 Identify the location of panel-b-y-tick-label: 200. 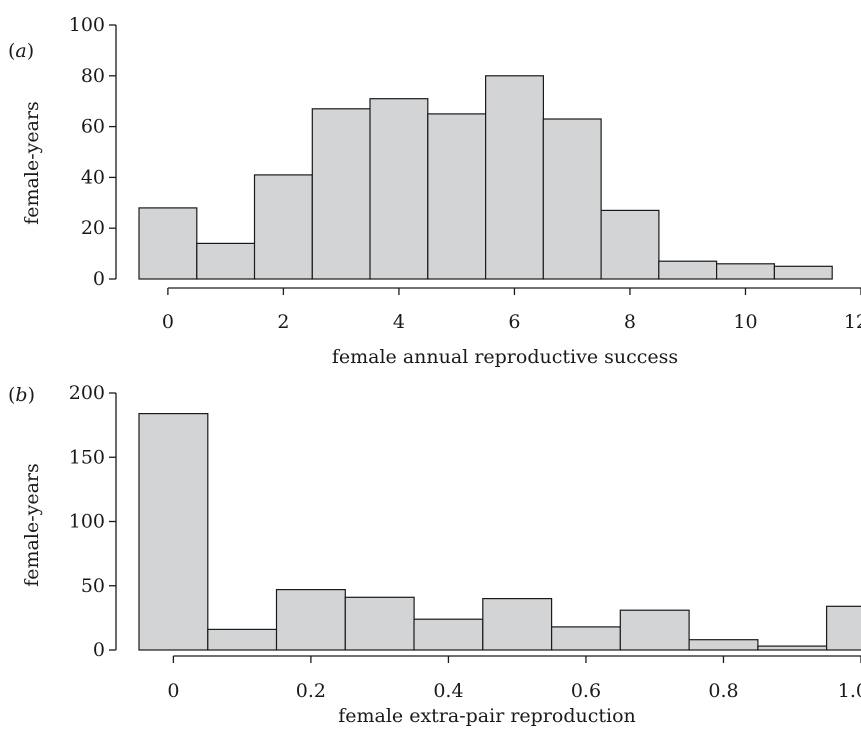
(87, 393).